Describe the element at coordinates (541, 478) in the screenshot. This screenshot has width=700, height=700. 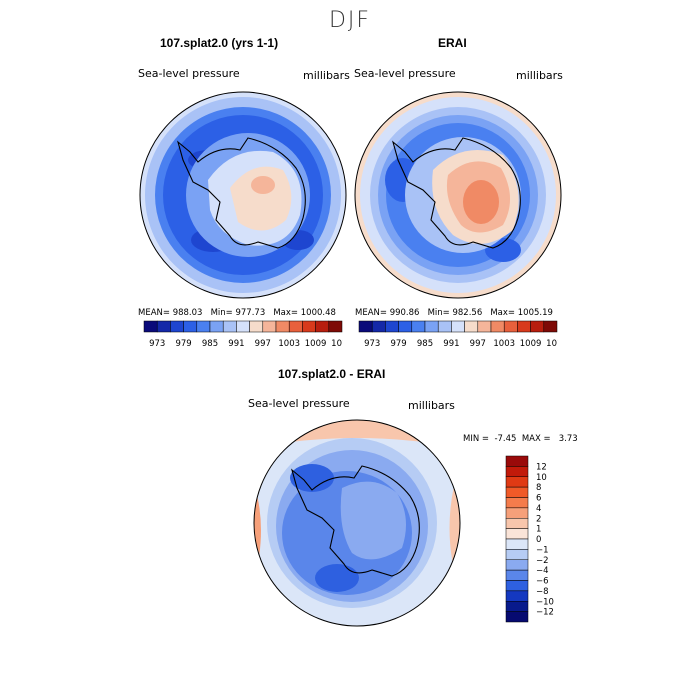
I see `colorbar-tick-label: 10` at that location.